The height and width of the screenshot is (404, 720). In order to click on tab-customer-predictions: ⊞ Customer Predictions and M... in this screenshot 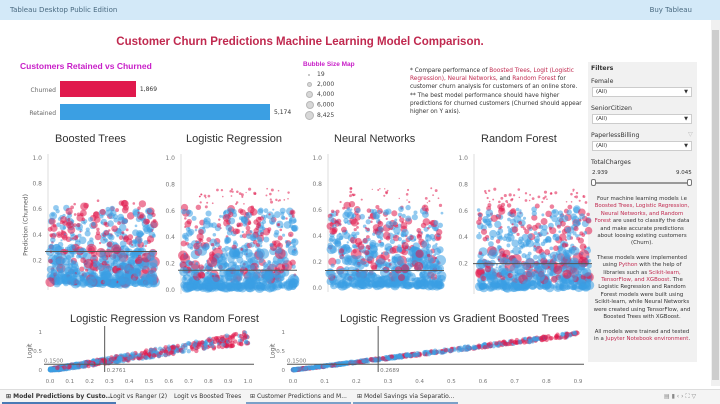, I will do `click(298, 398)`.